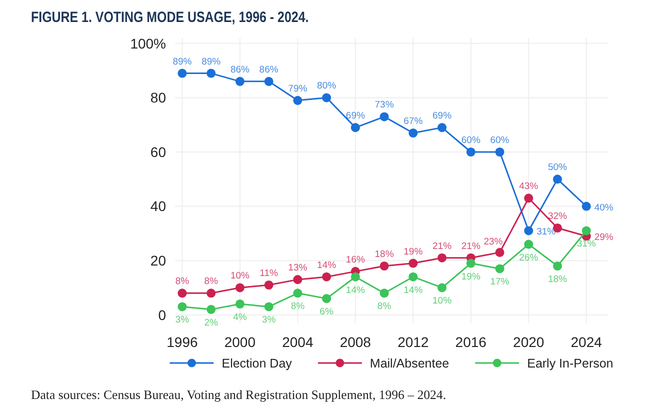 Image resolution: width=655 pixels, height=412 pixels. I want to click on data-label: 11%, so click(269, 273).